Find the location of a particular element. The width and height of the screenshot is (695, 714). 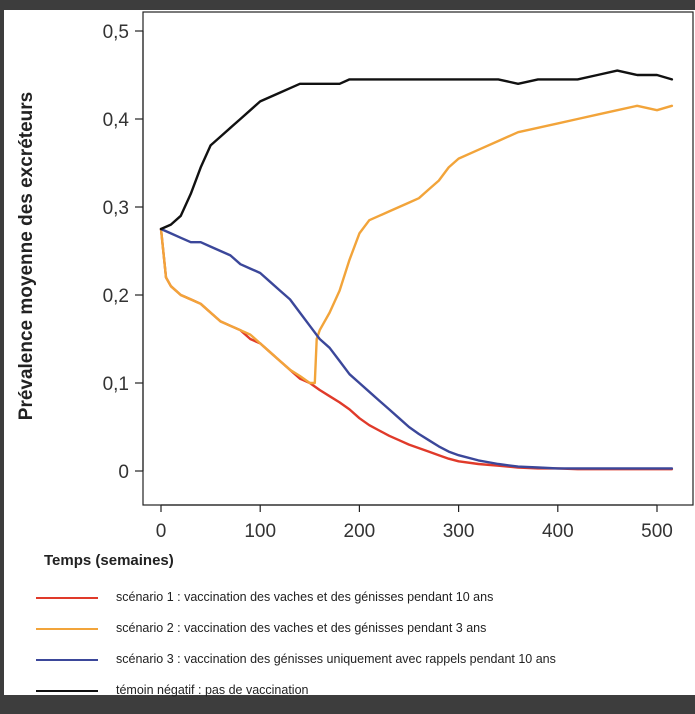

x-tick-label: 0 is located at coordinates (161, 531).